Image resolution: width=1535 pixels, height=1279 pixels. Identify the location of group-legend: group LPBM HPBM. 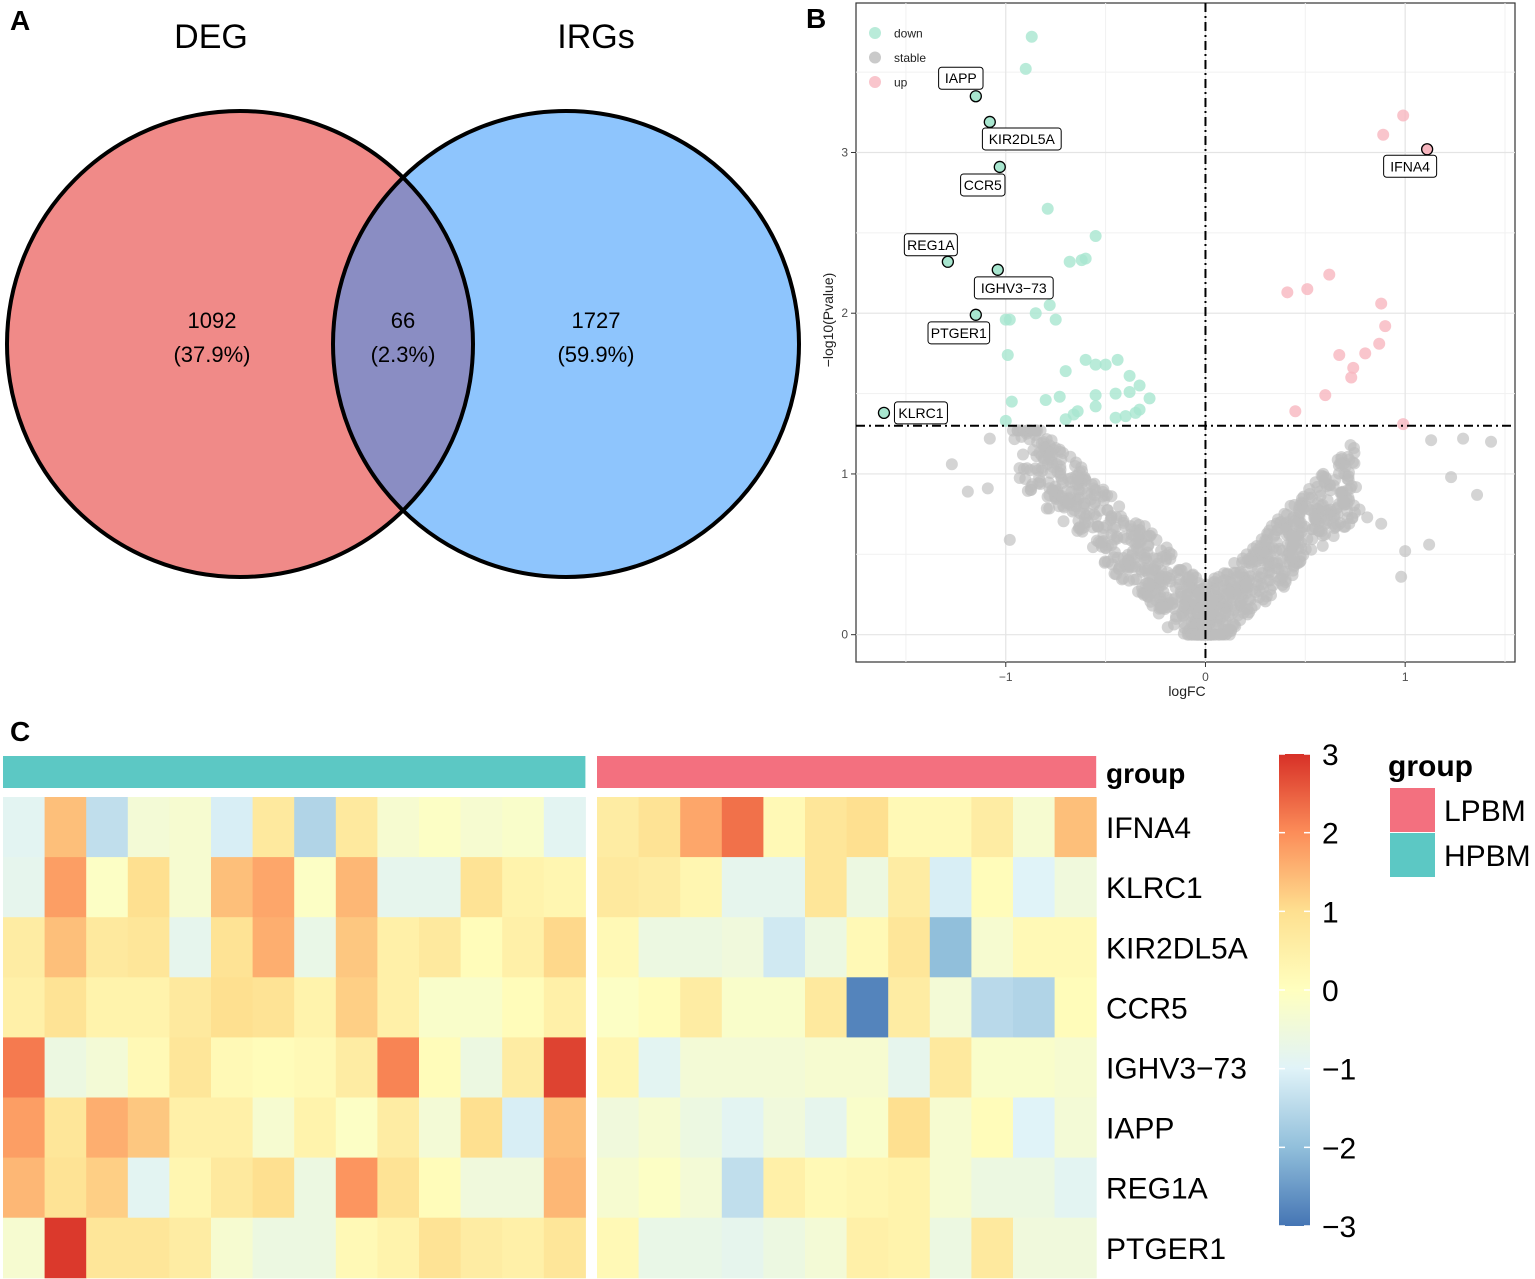
(1459, 813).